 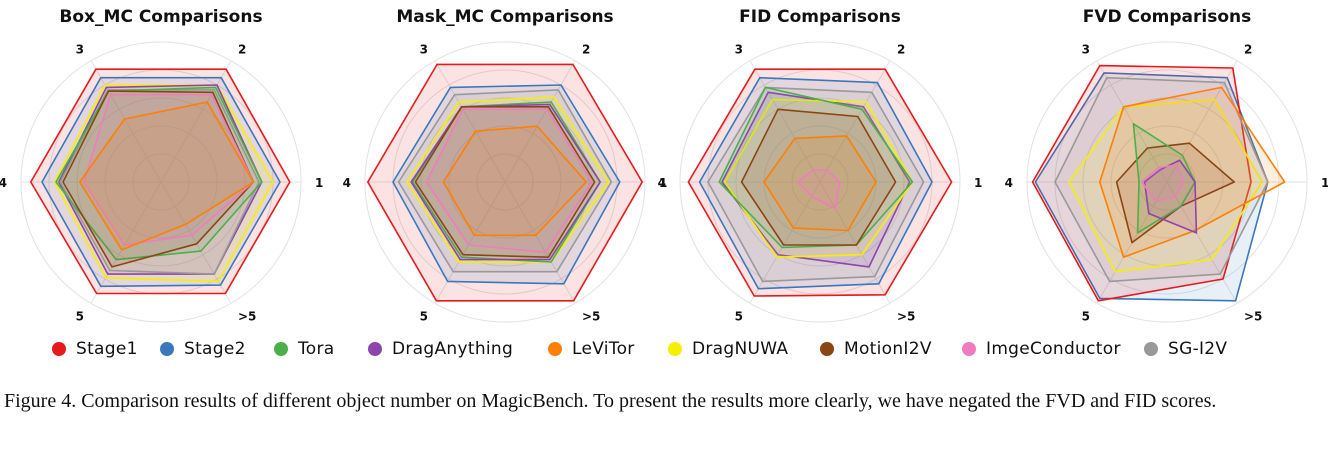 I want to click on legend-item-sg-i2v: SG-I2V, so click(x=1185, y=349).